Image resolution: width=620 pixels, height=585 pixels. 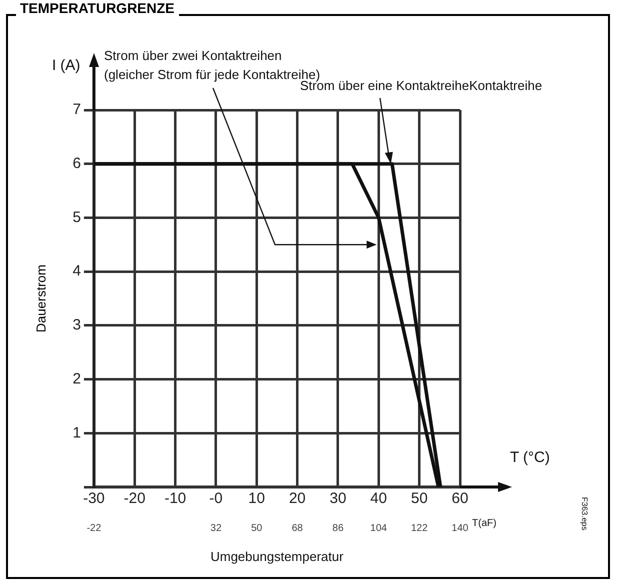 What do you see at coordinates (97, 8) in the screenshot?
I see `chart-title: TEMPERATURGRENZE` at bounding box center [97, 8].